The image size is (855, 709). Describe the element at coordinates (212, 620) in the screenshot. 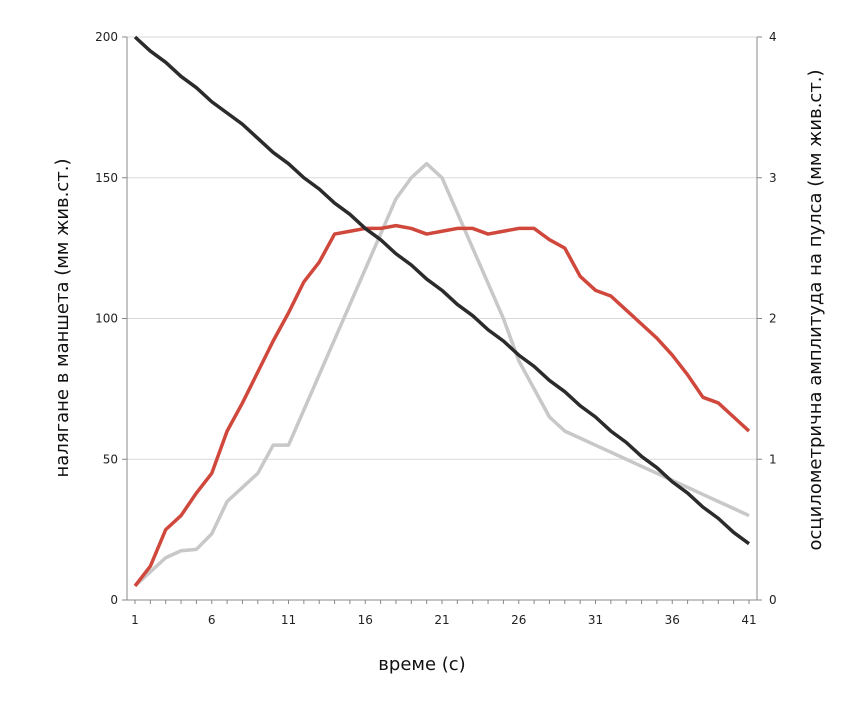

I see `x-tick-label: 6` at that location.